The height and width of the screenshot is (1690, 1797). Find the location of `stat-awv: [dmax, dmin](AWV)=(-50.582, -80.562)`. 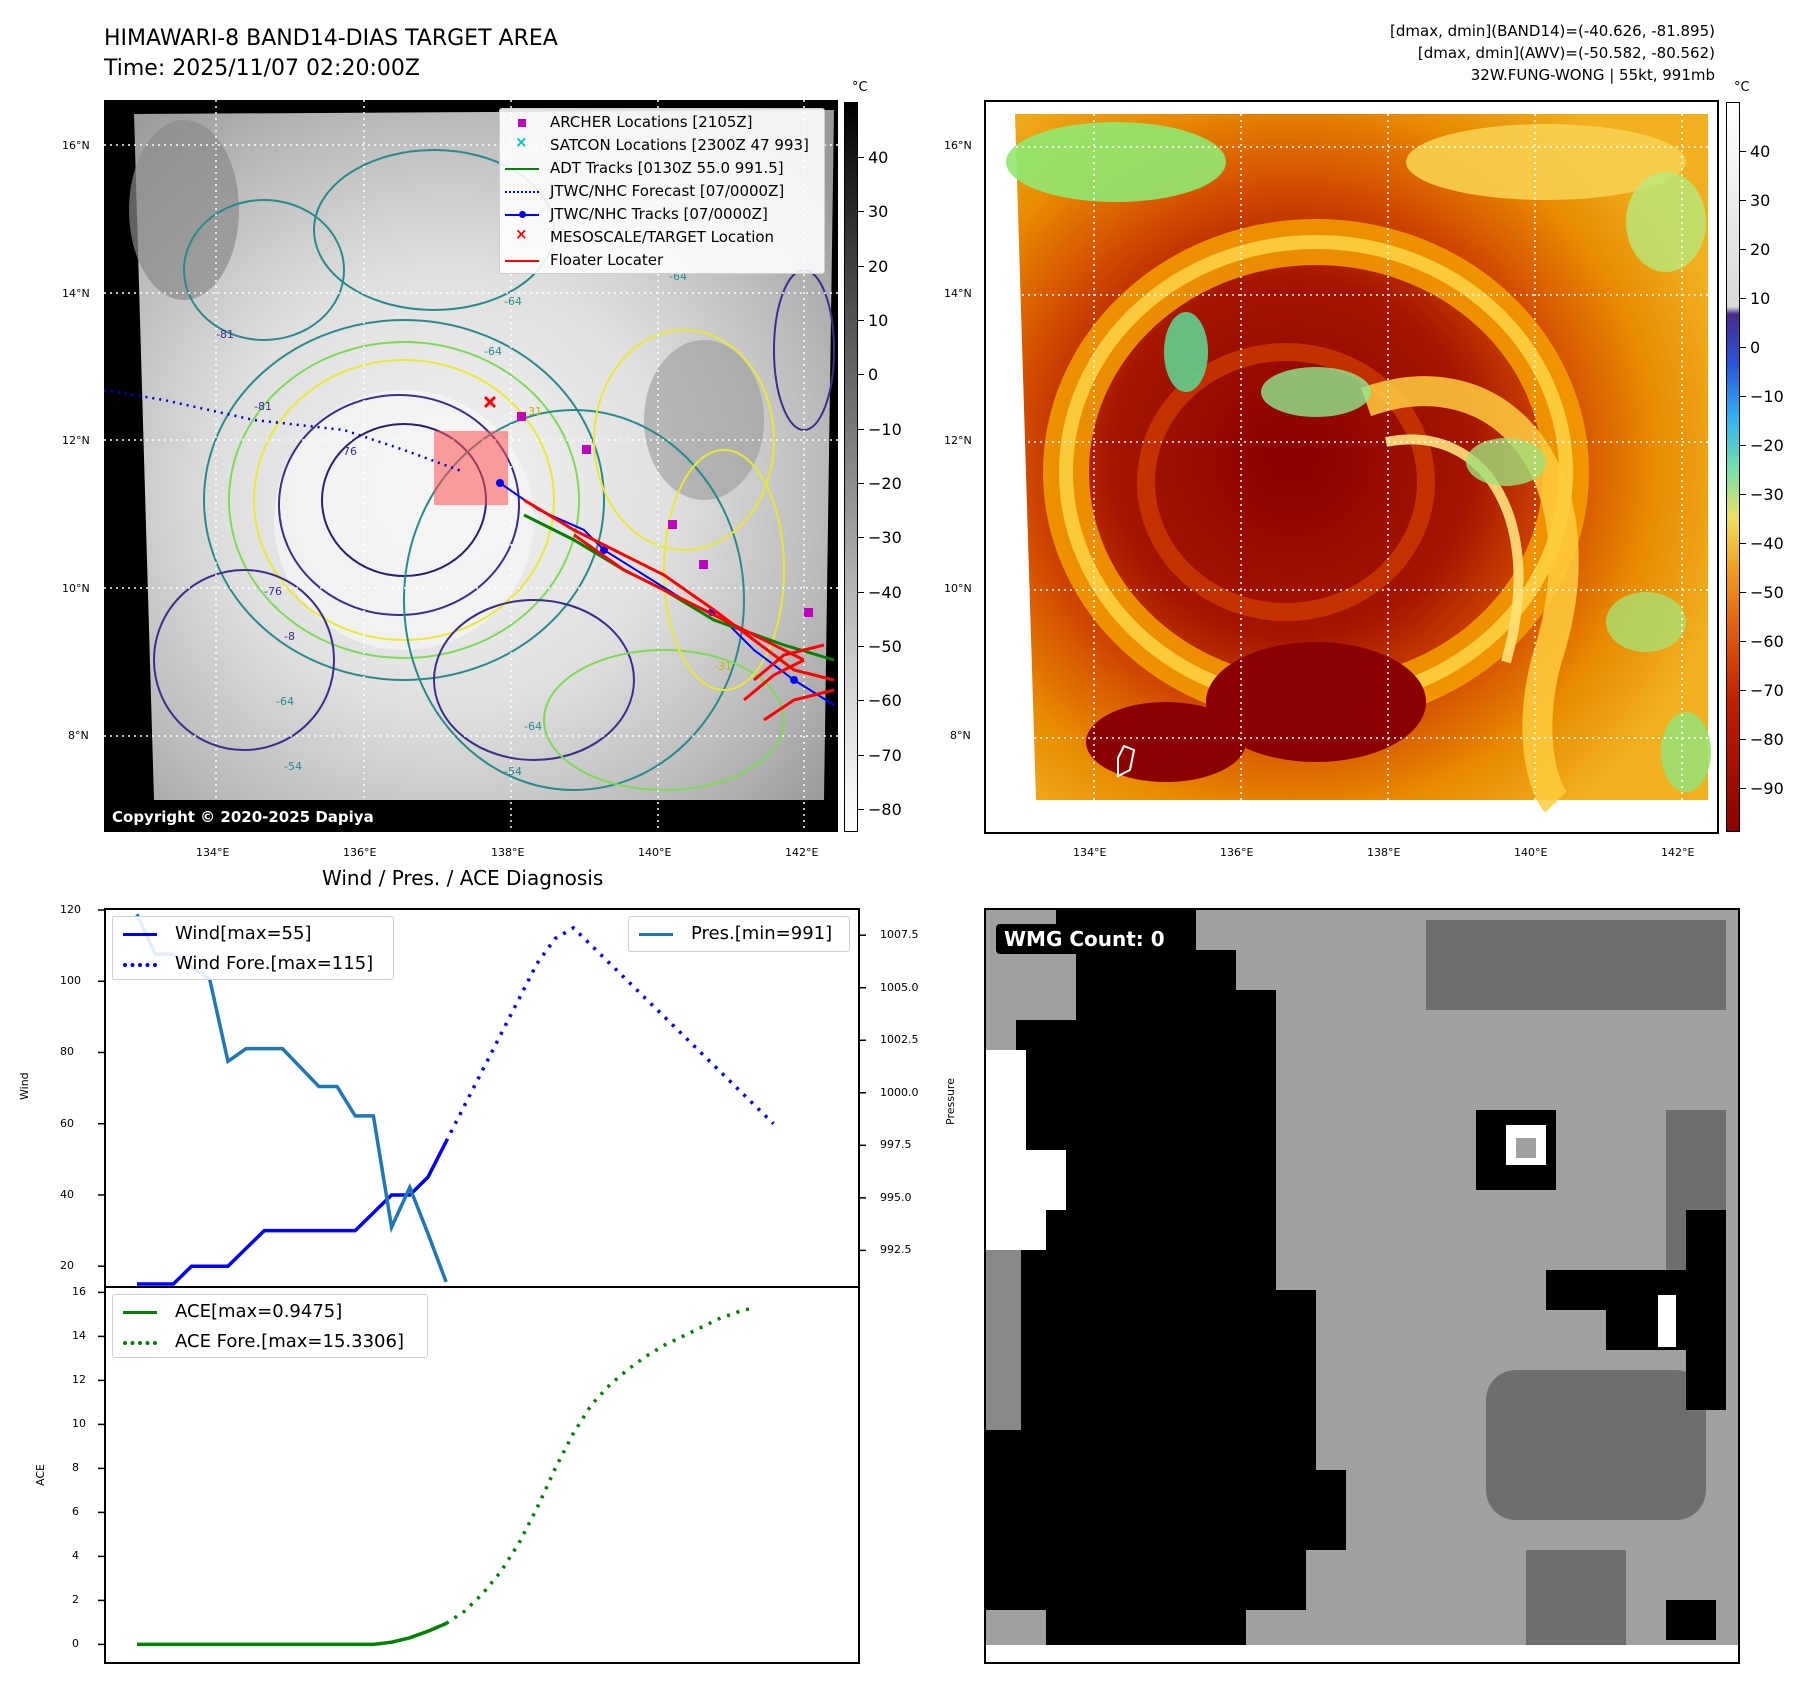

stat-awv: [dmax, dmin](AWV)=(-50.582, -80.562) is located at coordinates (1566, 53).